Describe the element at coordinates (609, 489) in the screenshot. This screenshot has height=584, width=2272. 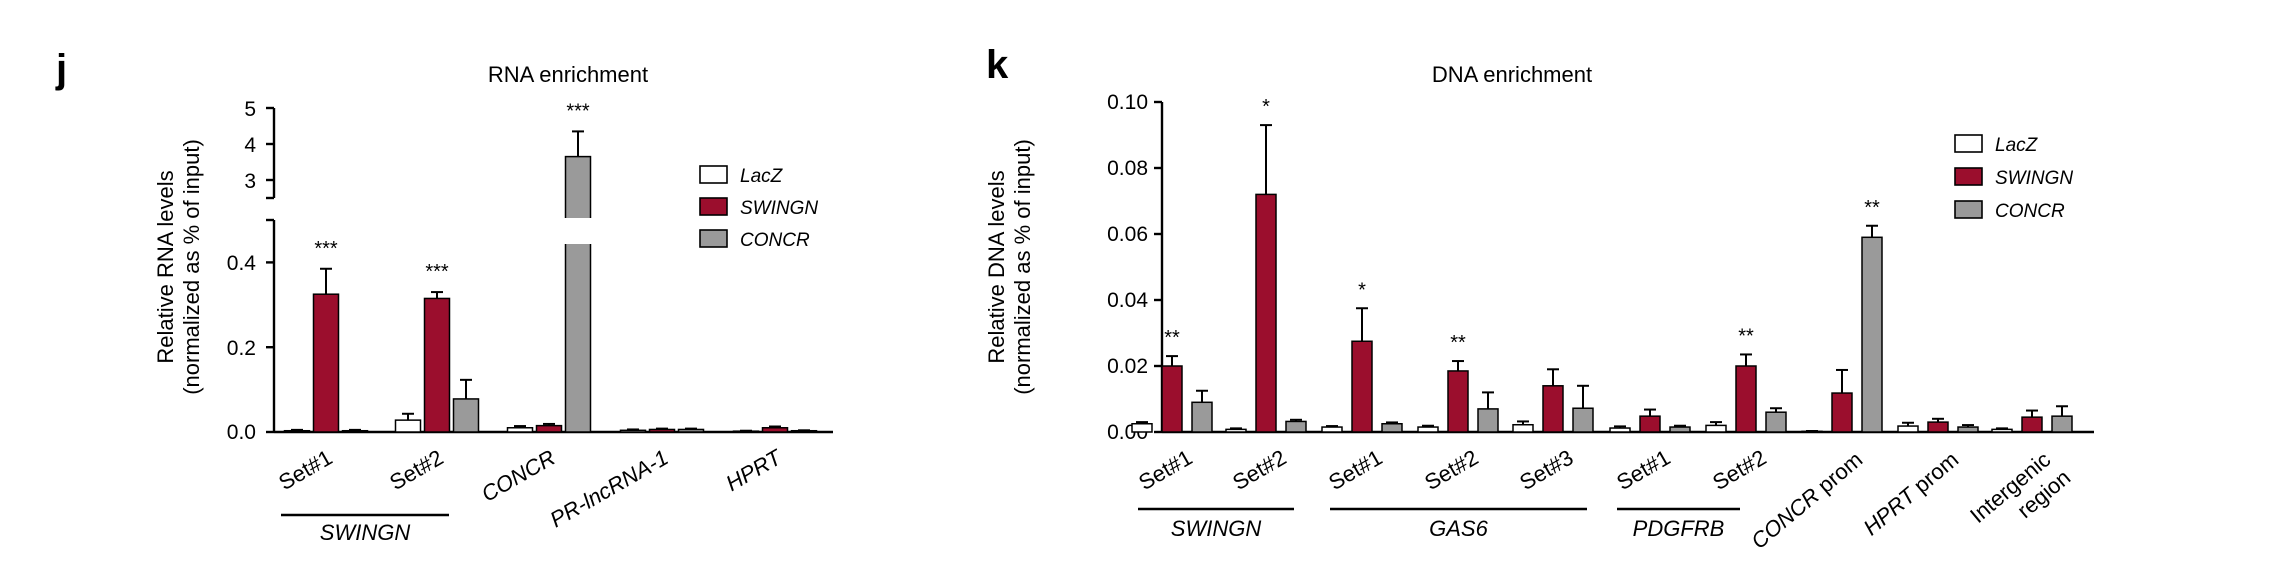
I see `x-tick-label: PR-lncRNA-1` at that location.